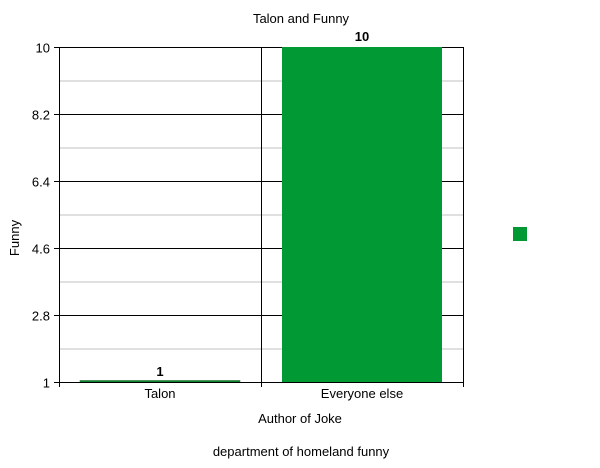 The height and width of the screenshot is (468, 600). I want to click on data-label: 10, so click(362, 36).